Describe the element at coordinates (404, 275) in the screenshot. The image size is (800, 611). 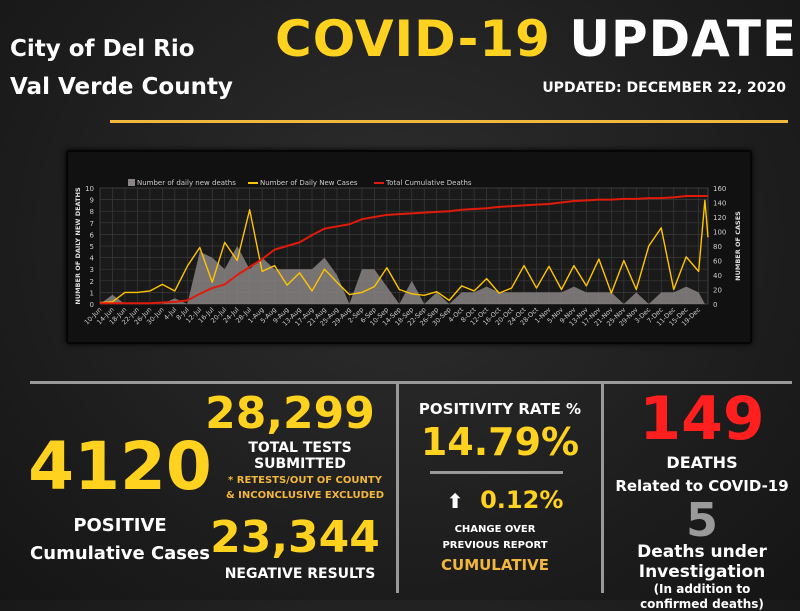
I see `daily-deaths-area` at that location.